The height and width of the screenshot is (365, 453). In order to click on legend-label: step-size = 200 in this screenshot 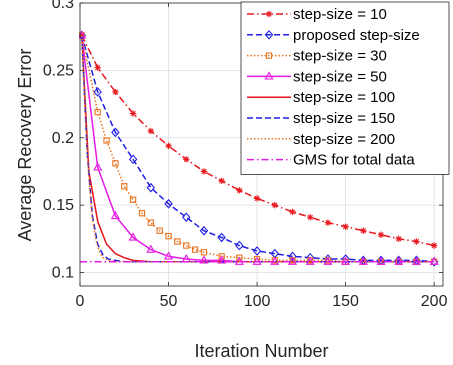, I will do `click(344, 139)`.